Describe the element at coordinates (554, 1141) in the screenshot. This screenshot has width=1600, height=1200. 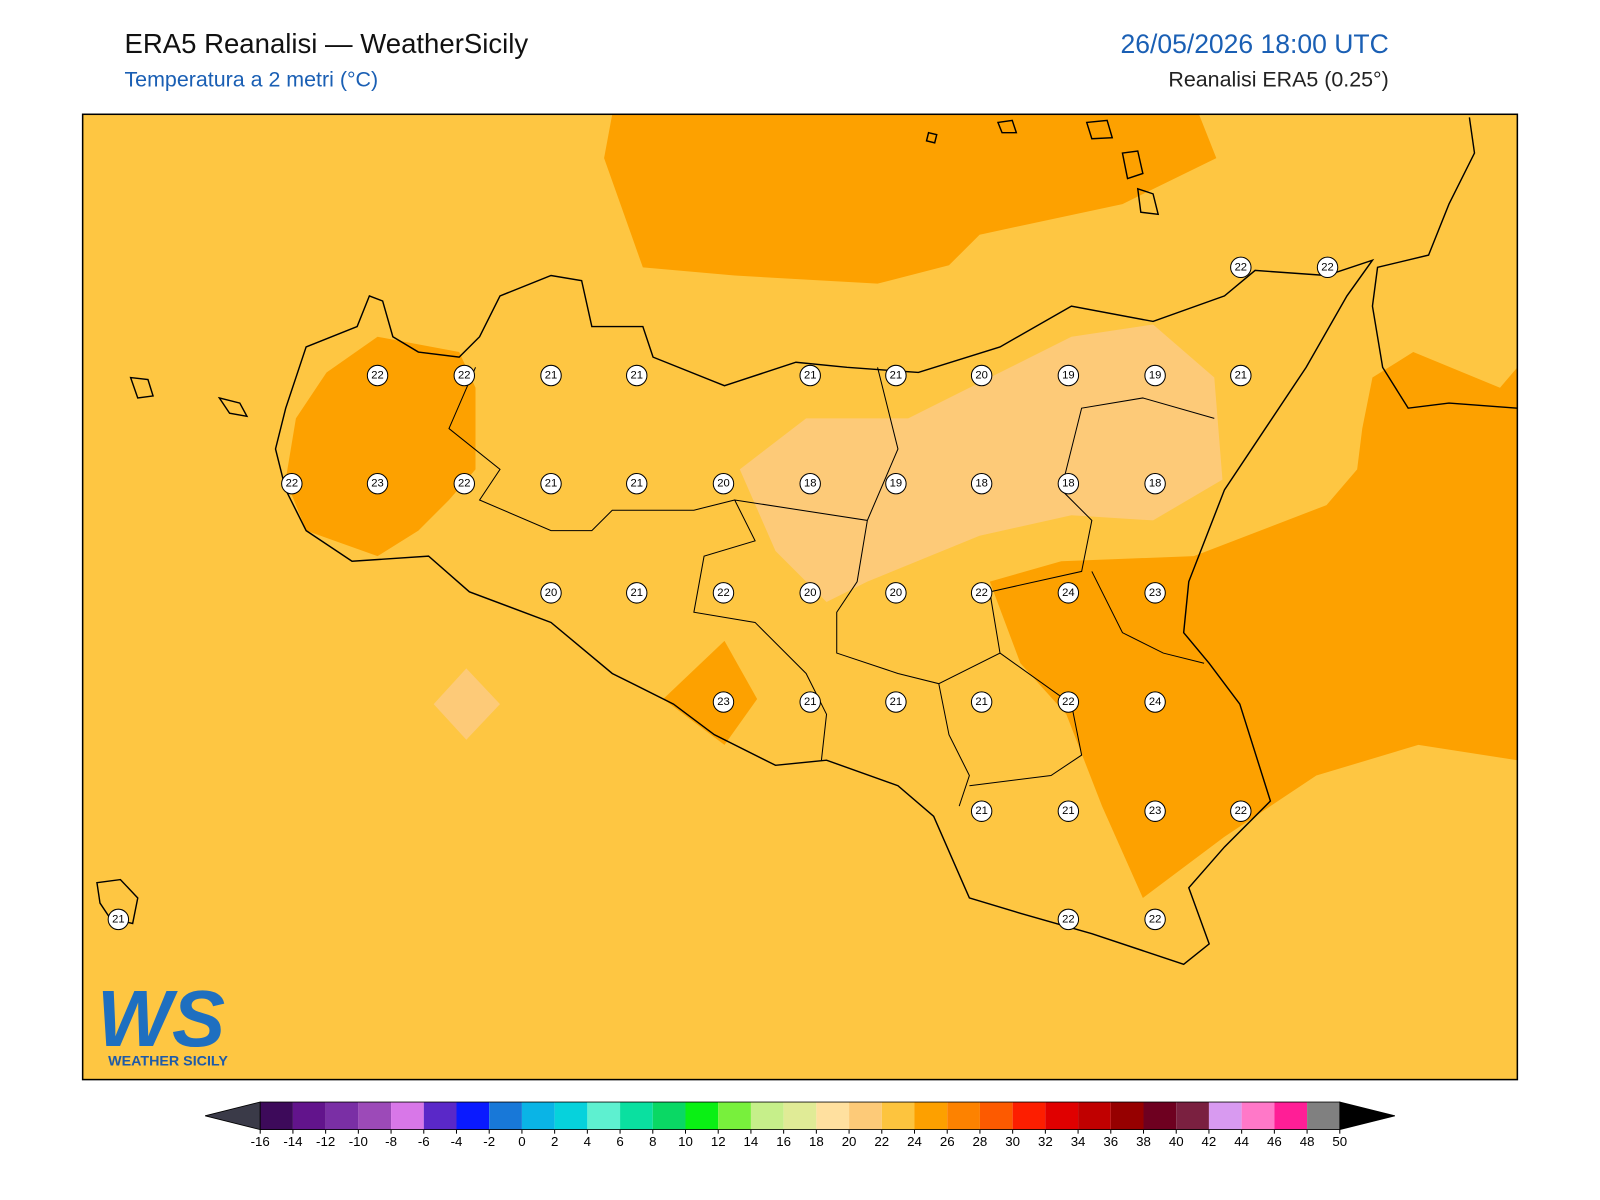
I see `colorbar-tick-label: 2` at that location.